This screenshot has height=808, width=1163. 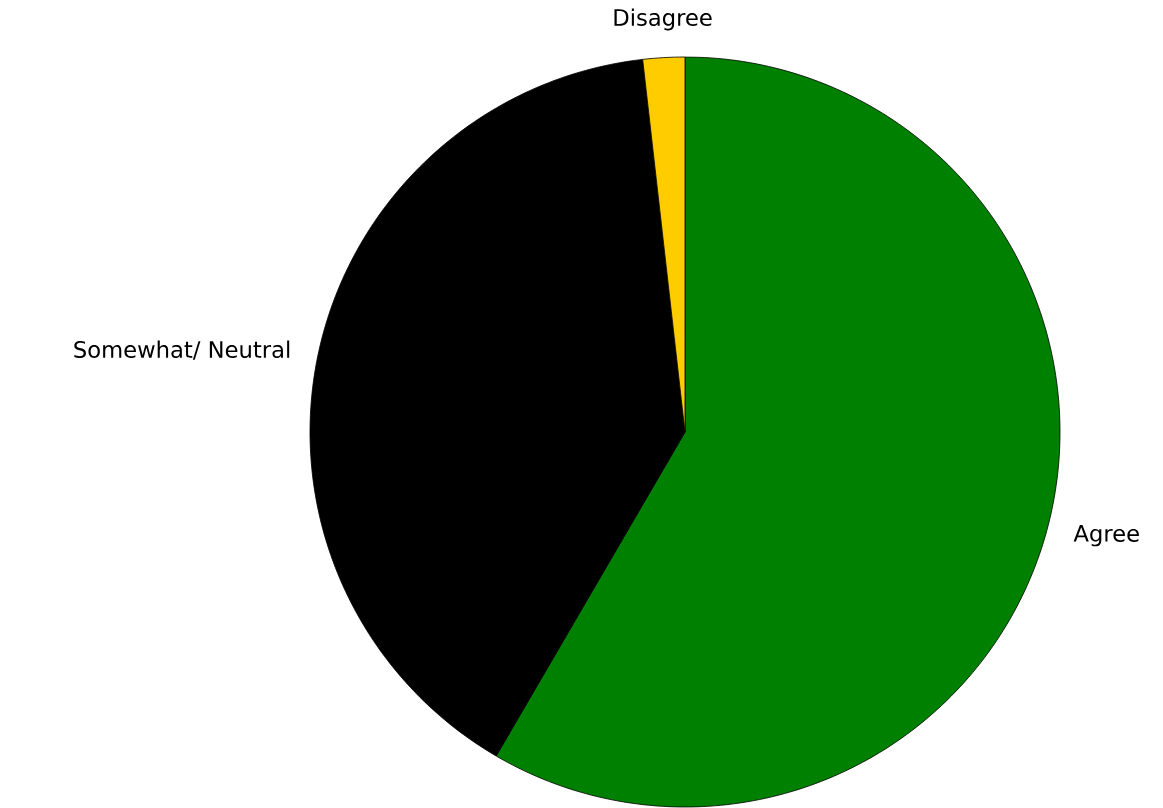 I want to click on slice-label: Somewhat/ Neutral, so click(x=182, y=350).